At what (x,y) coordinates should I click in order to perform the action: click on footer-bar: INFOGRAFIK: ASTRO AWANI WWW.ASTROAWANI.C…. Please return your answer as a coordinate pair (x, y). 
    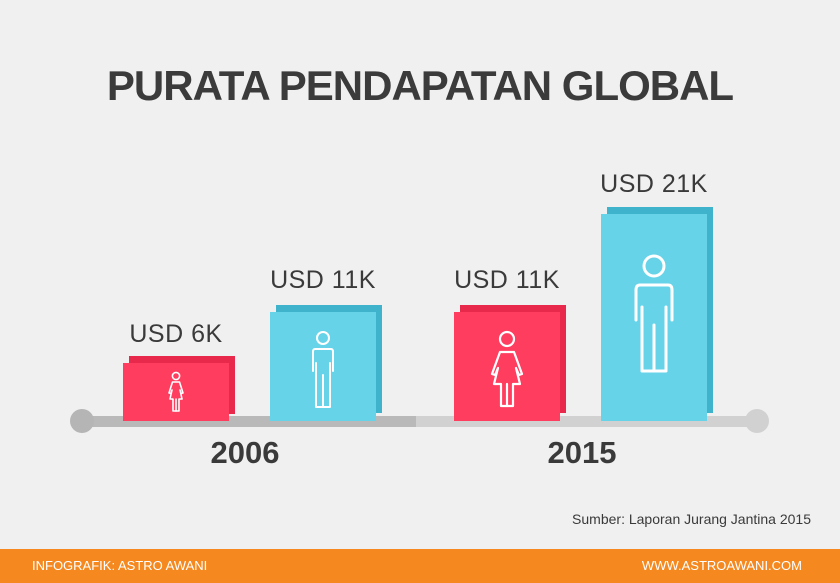
    Looking at the image, I should click on (420, 566).